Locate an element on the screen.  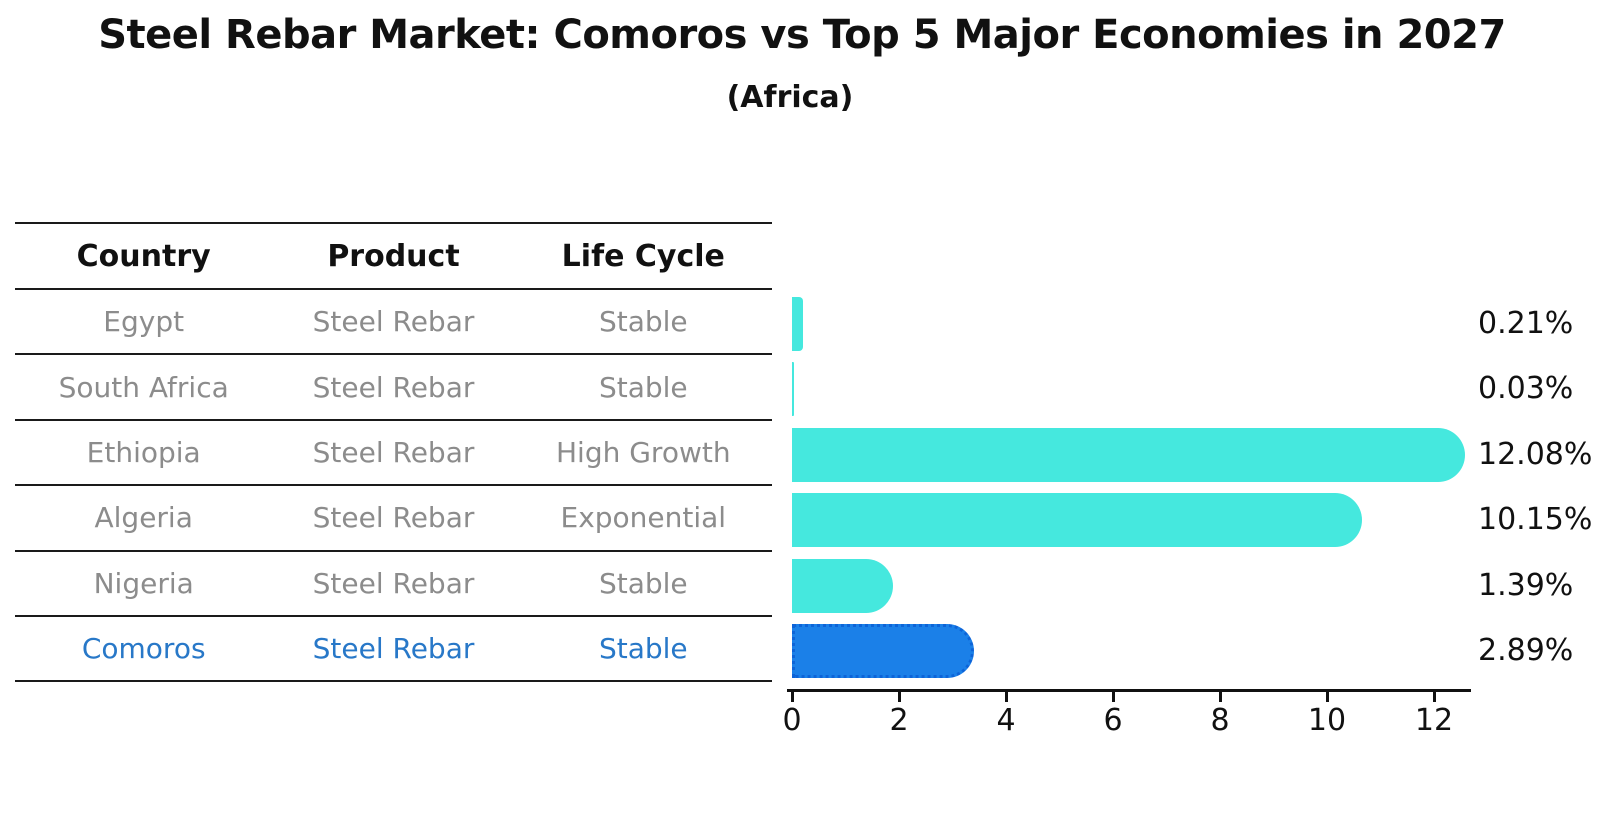
table-row-algeria: Algeria Steel Rebar Exponential is located at coordinates (393, 516).